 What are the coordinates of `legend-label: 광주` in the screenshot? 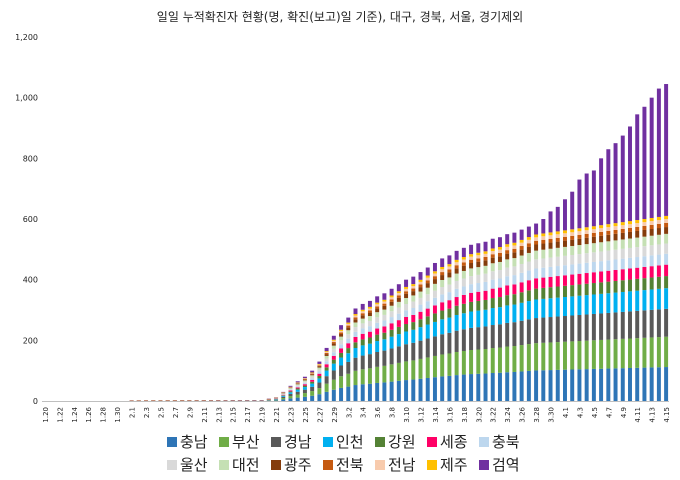 It's located at (298, 465).